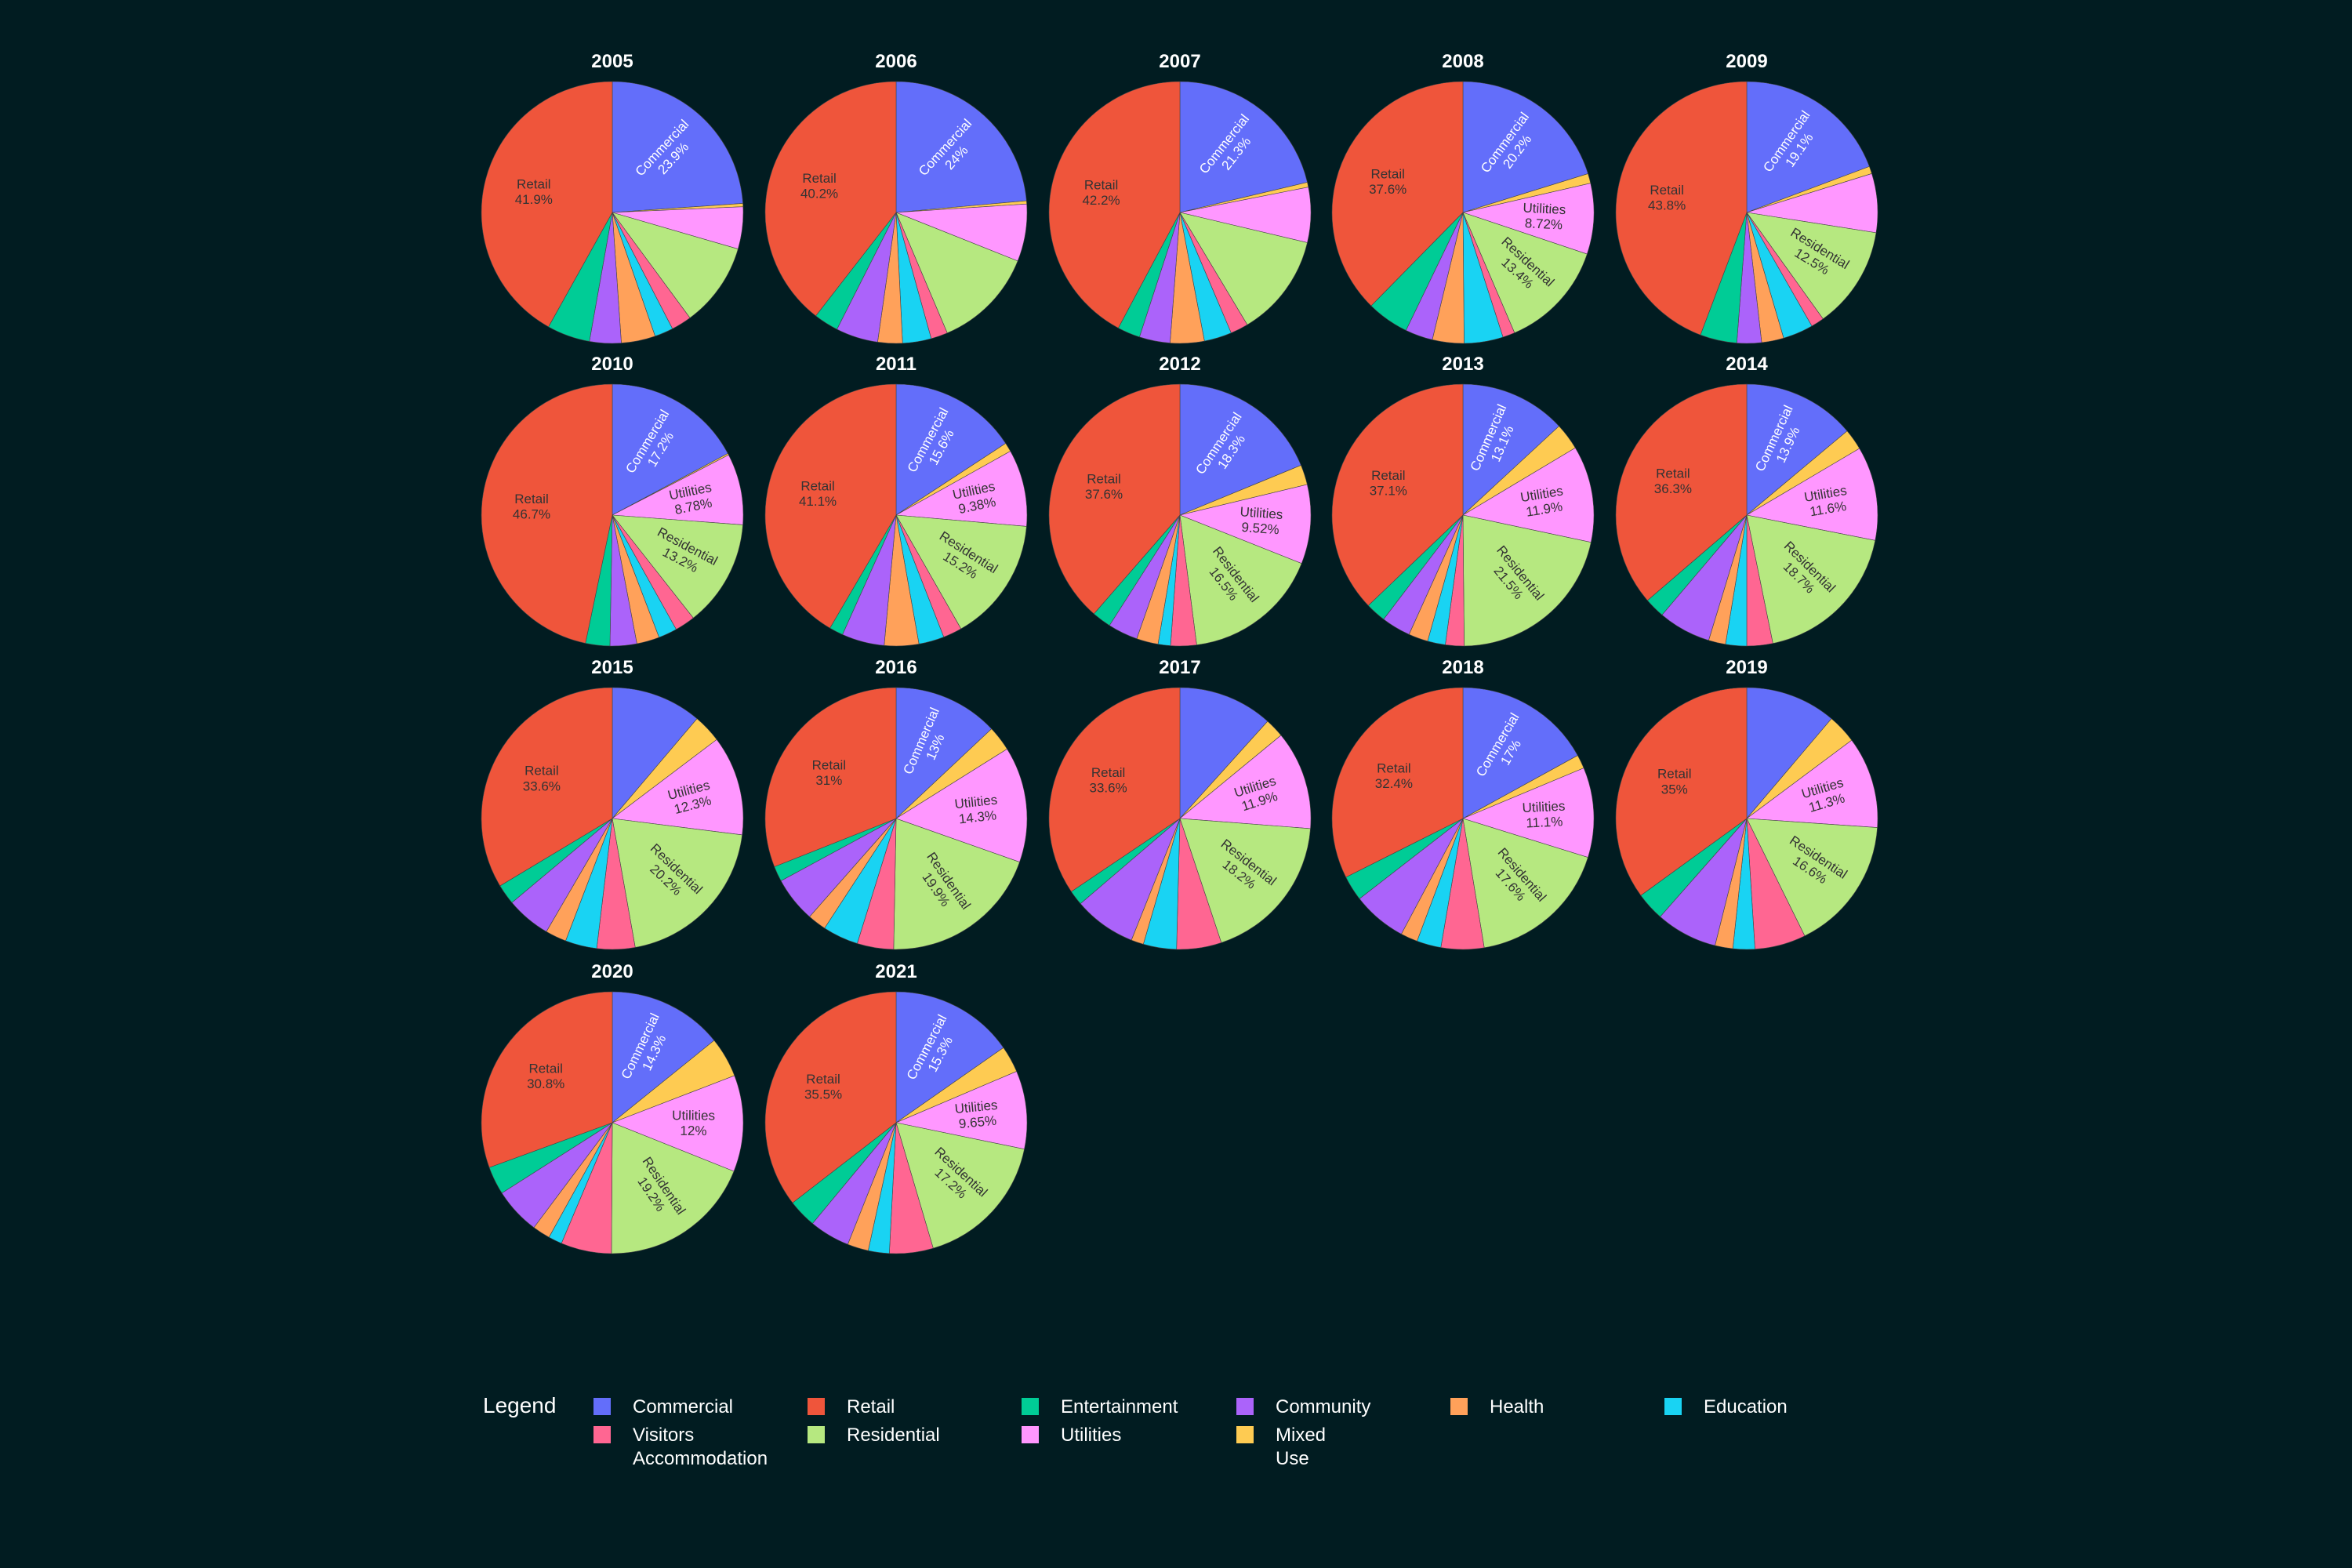 This screenshot has height=1568, width=2352. I want to click on legend-label-line: Use, so click(1292, 1458).